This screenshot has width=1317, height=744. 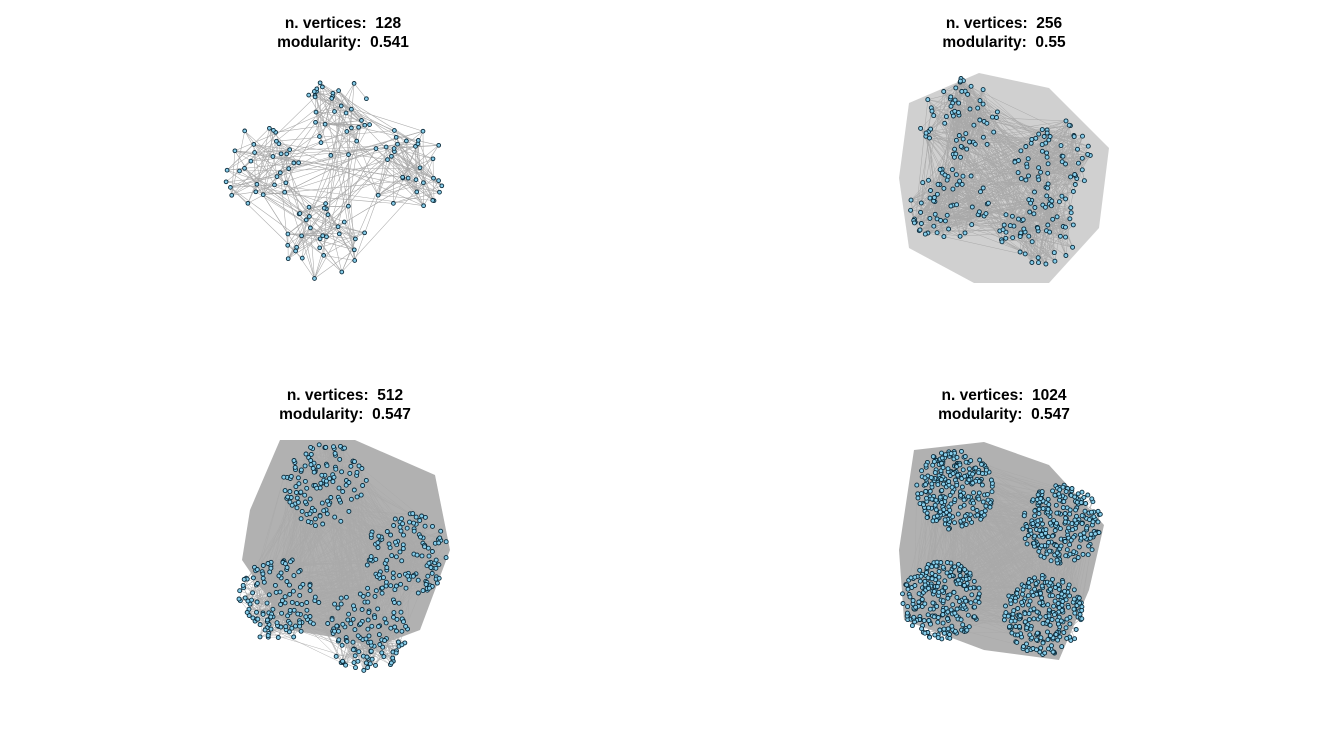 I want to click on vertices, so click(x=1000, y=171).